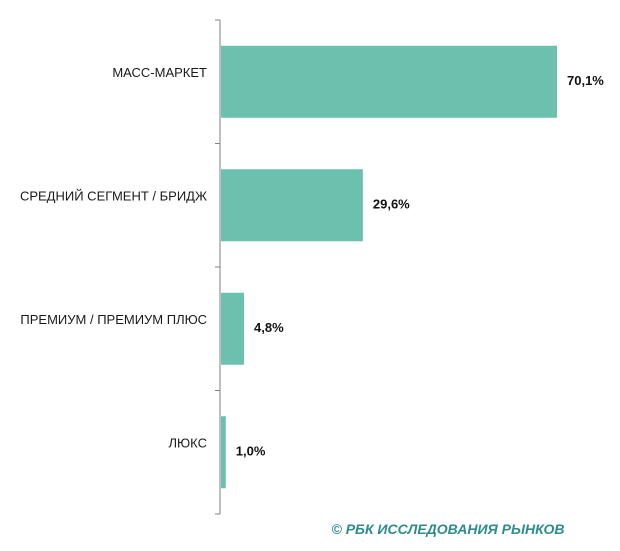 The height and width of the screenshot is (551, 620). I want to click on value-label: 29,6%, so click(391, 204).